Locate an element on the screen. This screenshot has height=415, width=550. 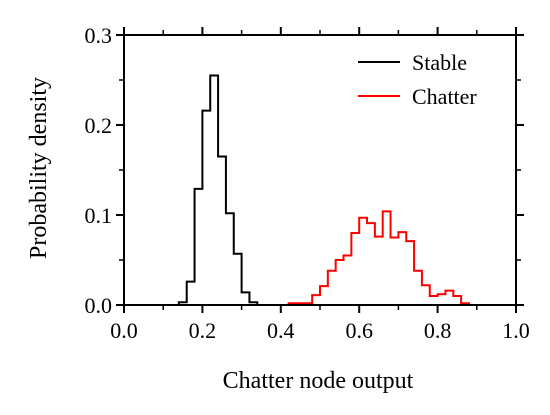
y-tick-label: 0.2 is located at coordinates (99, 125).